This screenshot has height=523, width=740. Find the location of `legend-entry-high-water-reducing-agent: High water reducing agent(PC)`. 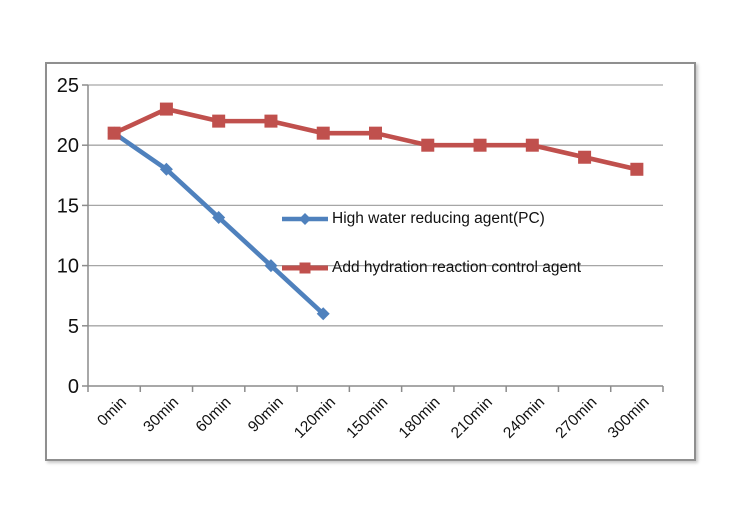

legend-entry-high-water-reducing-agent: High water reducing agent(PC) is located at coordinates (413, 219).